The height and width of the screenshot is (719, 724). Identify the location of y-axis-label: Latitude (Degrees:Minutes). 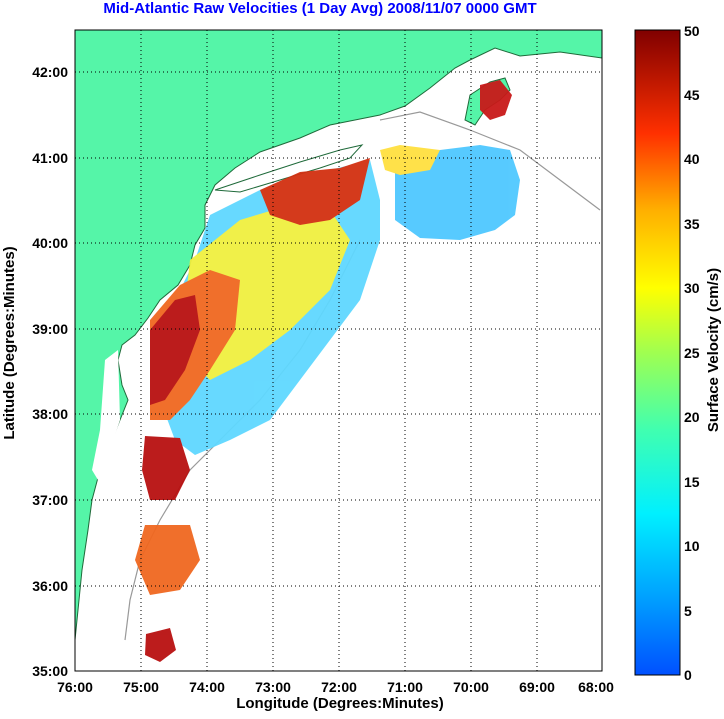
(9, 342).